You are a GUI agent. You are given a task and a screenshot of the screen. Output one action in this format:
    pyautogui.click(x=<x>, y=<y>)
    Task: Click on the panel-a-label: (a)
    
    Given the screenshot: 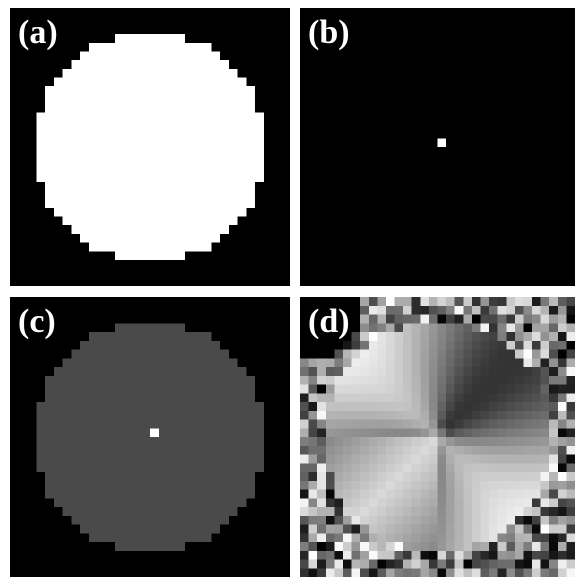 What is the action you would take?
    pyautogui.click(x=38, y=32)
    